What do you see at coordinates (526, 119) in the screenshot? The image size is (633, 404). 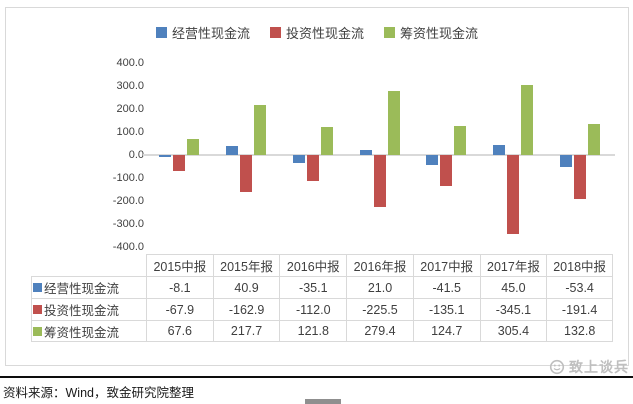 I see `bar-series2-cat5` at bounding box center [526, 119].